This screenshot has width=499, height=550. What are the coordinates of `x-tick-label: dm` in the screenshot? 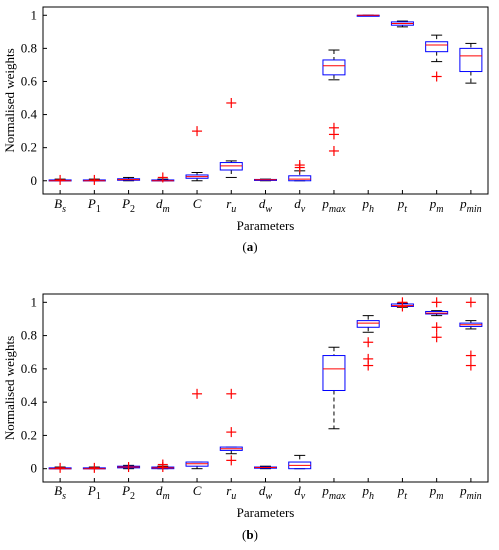 It's located at (163, 492).